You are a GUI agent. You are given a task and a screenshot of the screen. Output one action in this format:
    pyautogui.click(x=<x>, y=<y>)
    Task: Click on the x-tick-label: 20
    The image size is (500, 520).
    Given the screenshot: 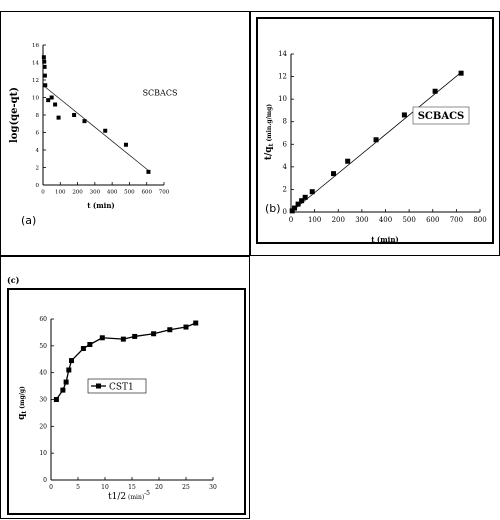 What is the action you would take?
    pyautogui.click(x=159, y=487)
    